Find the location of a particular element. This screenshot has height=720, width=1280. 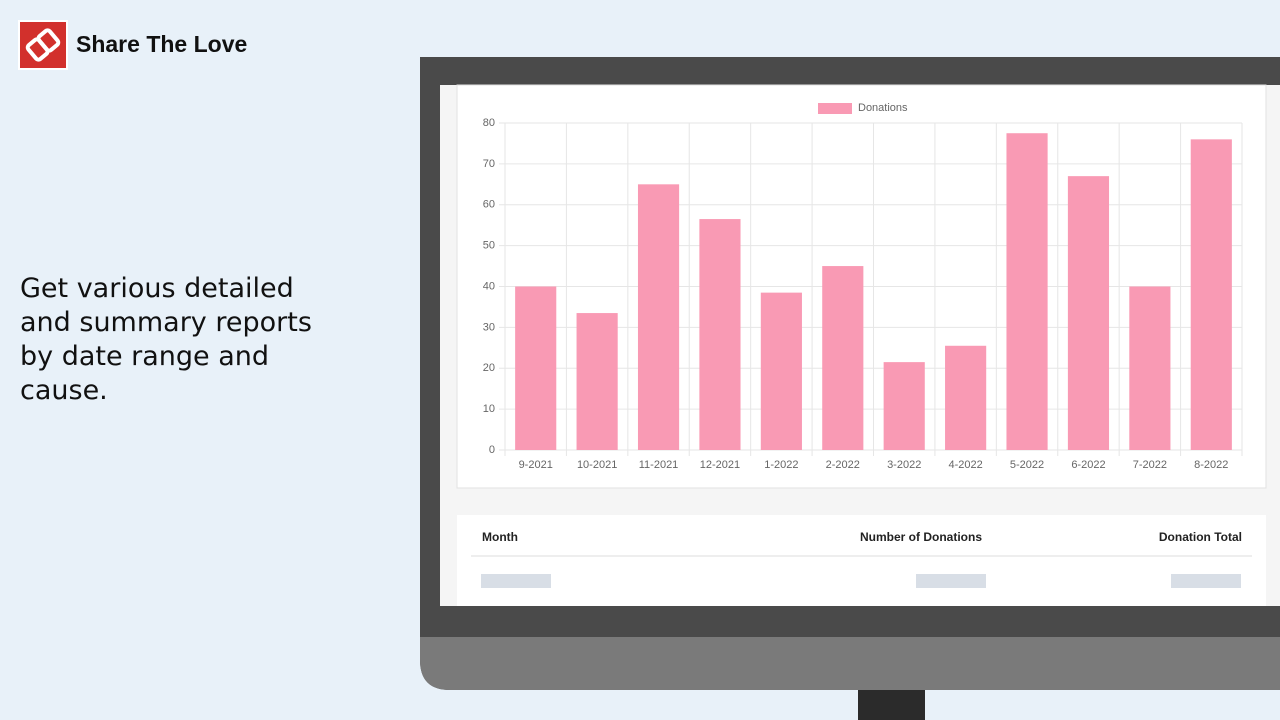

x-tick-label: 7-2022 is located at coordinates (1150, 465).